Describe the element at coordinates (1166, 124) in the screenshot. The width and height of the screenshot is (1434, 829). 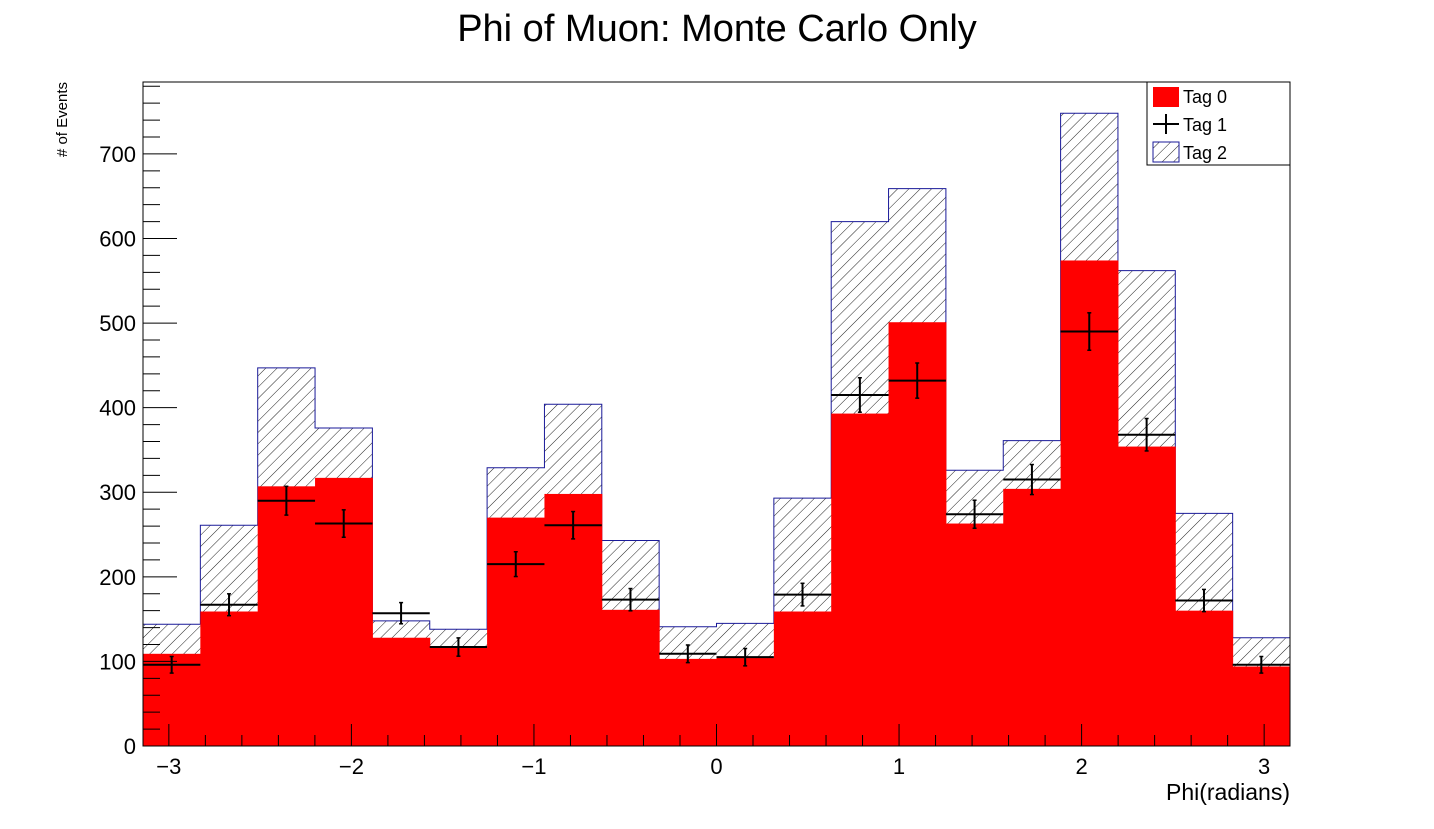
I see `legend-tag1-marker` at that location.